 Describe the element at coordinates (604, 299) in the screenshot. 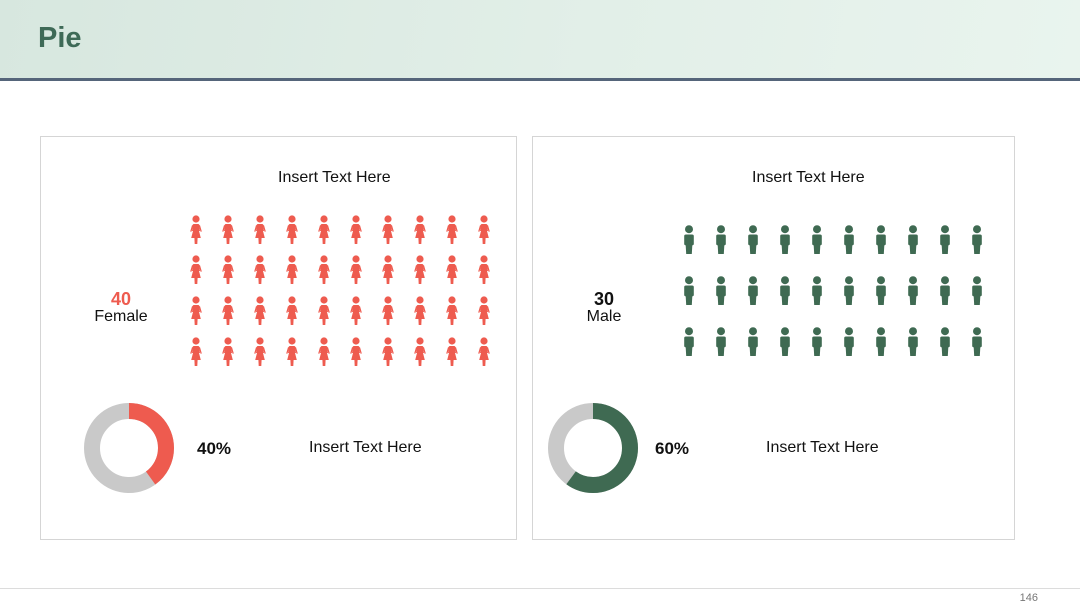

I see `male-count: 30` at that location.